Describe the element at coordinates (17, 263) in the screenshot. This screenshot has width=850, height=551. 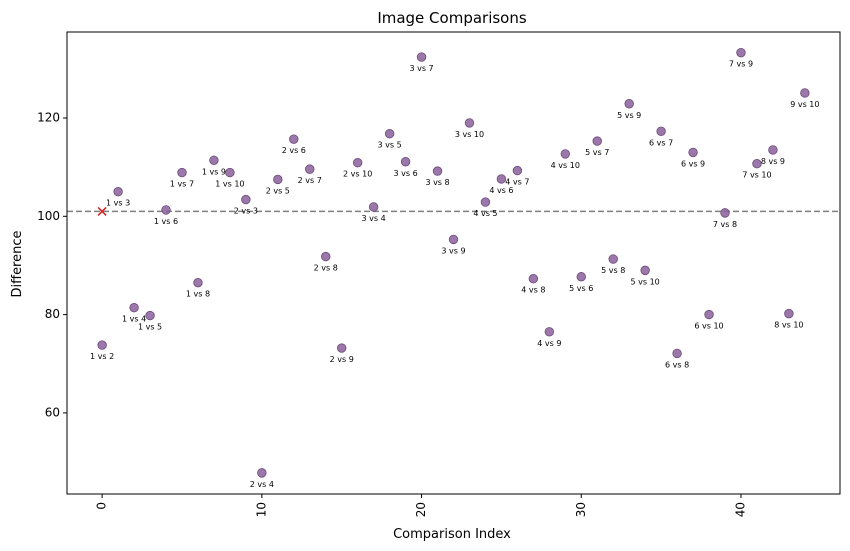
I see `y-axis-label: Difference` at that location.